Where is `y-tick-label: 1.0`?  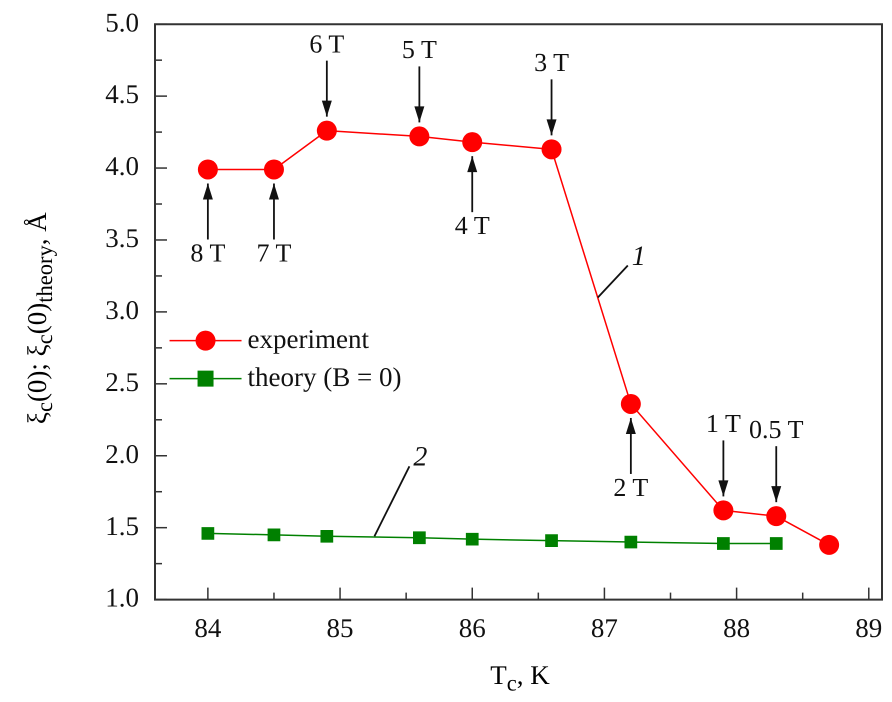 y-tick-label: 1.0 is located at coordinates (122, 597).